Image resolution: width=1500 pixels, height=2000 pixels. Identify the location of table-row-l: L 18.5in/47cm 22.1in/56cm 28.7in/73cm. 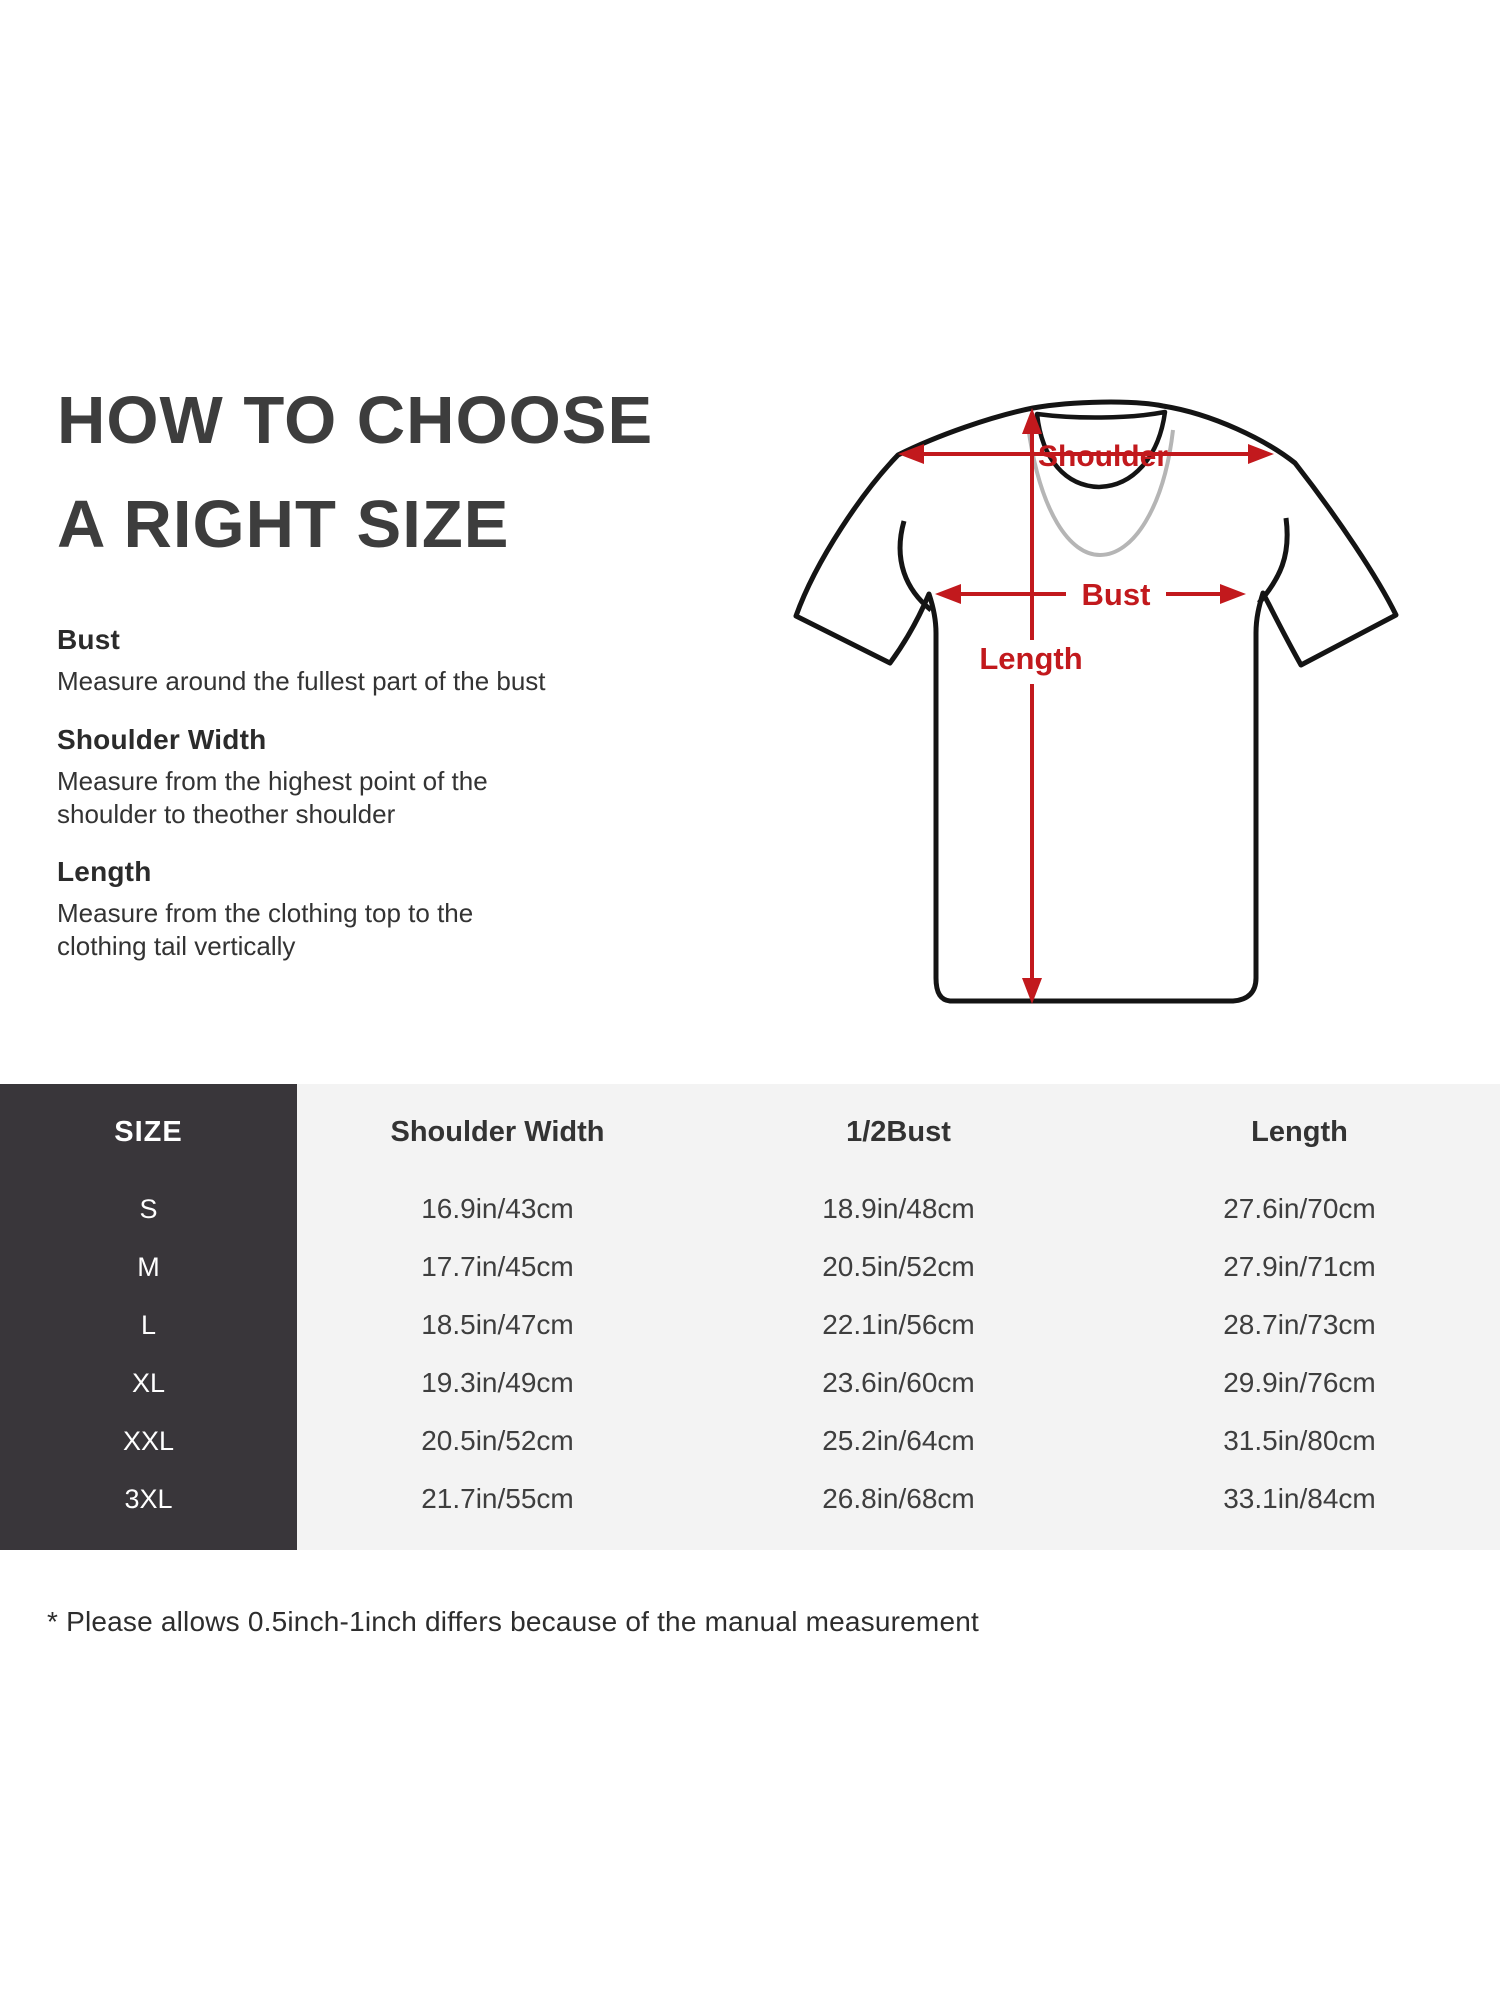
(750, 1325).